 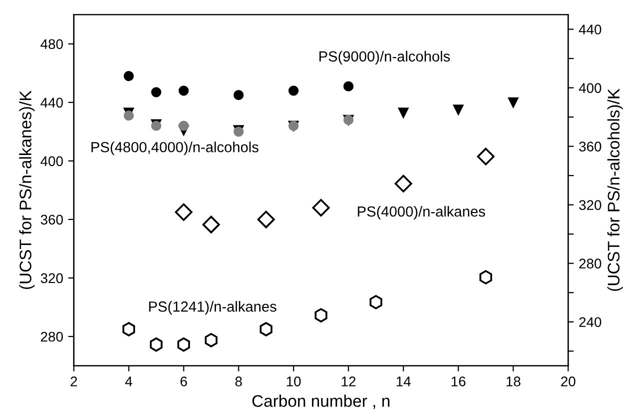 I want to click on y-tick-label: 480, so click(x=51, y=44).